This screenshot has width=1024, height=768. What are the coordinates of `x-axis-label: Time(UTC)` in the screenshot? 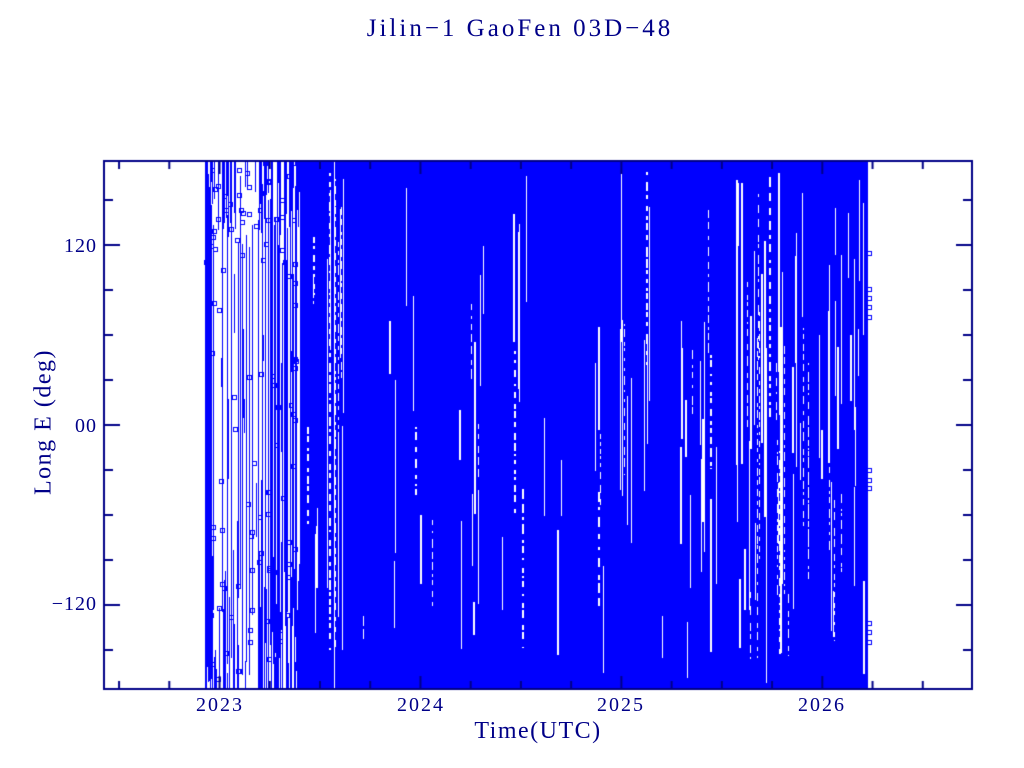 It's located at (538, 731).